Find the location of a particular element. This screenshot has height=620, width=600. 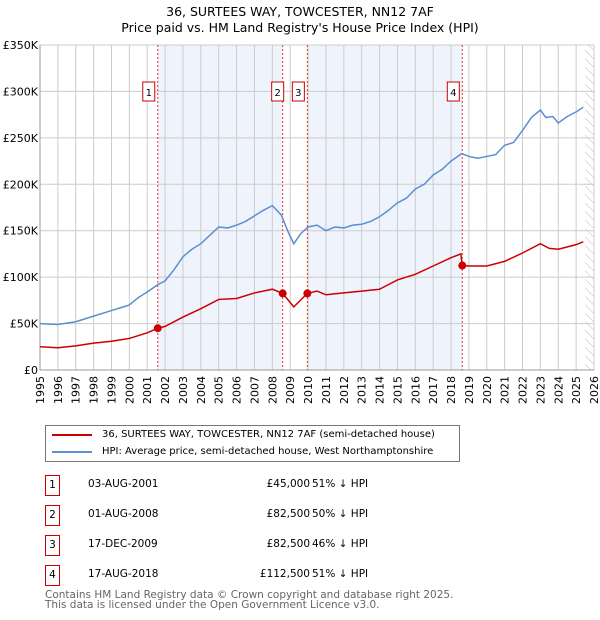

sales-table-row: 1 03-AUG-2001 £45,000 51% ↓ HPI is located at coordinates (245, 485).